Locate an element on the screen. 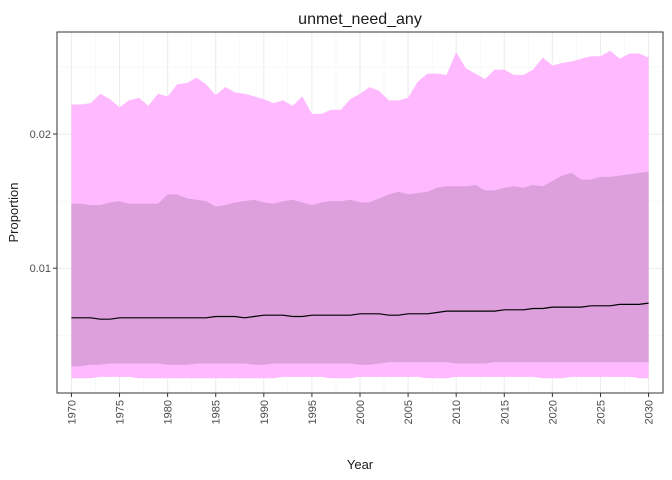 The height and width of the screenshot is (480, 672). y-tick-label: 0.01 is located at coordinates (40, 269).